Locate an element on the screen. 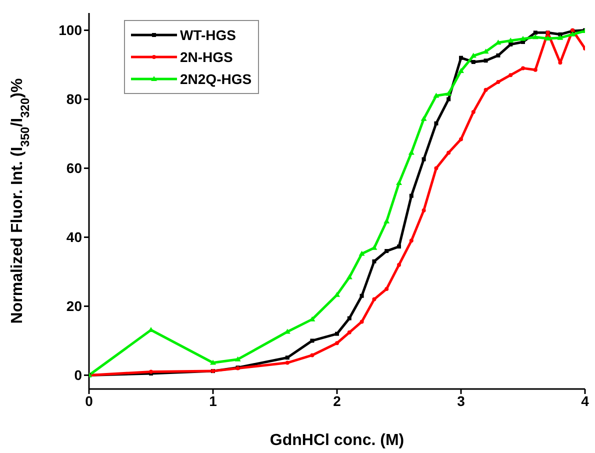 The height and width of the screenshot is (453, 595). x-axis-title: GdnHCl conc. (M) is located at coordinates (337, 440).